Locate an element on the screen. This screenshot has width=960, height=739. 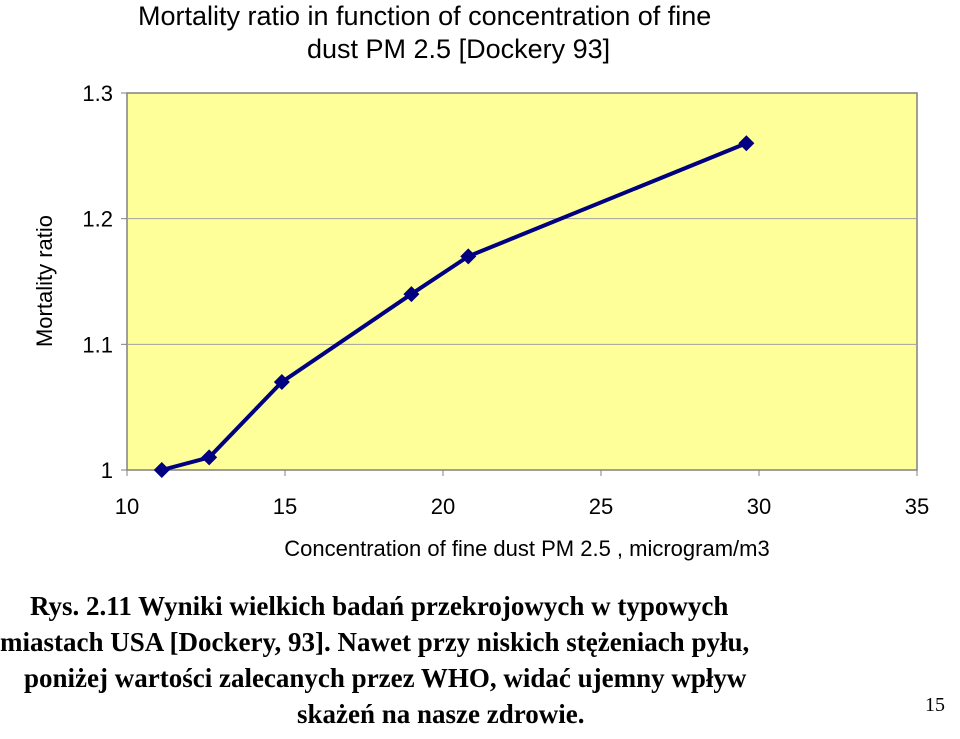
chart-title-line2: dust PM 2.5 [Dockery 93] is located at coordinates (459, 49).